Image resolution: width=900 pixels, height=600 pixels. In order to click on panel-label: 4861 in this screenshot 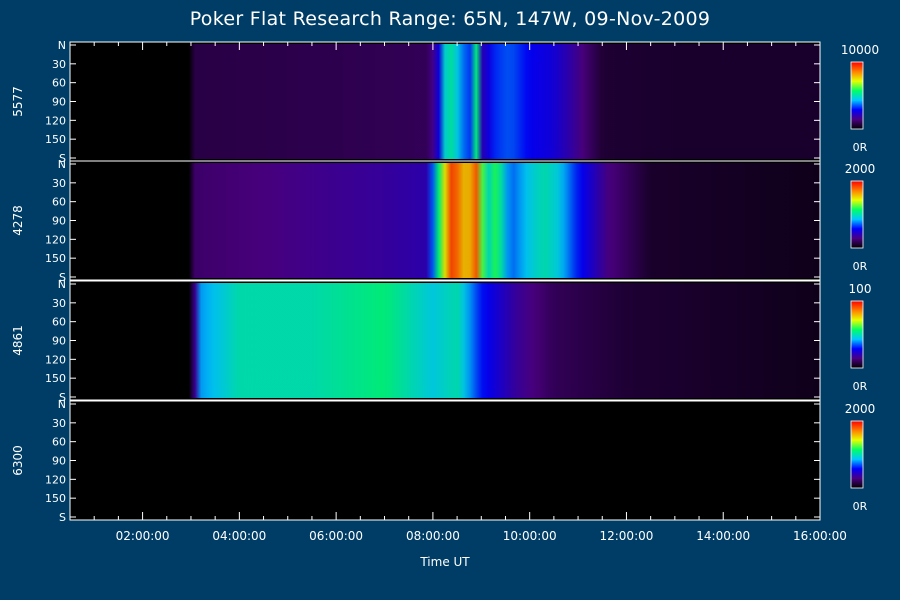, I will do `click(18, 340)`.